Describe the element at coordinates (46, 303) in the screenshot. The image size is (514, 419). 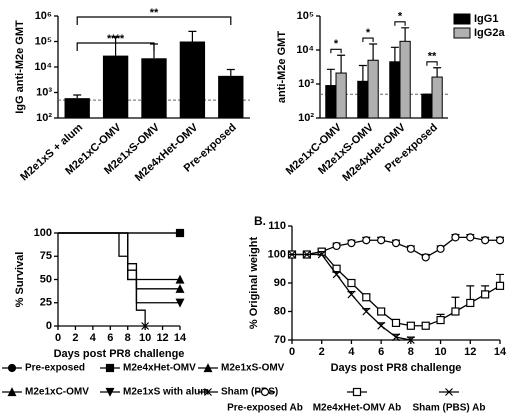
I see `y-tick-label: 25` at that location.